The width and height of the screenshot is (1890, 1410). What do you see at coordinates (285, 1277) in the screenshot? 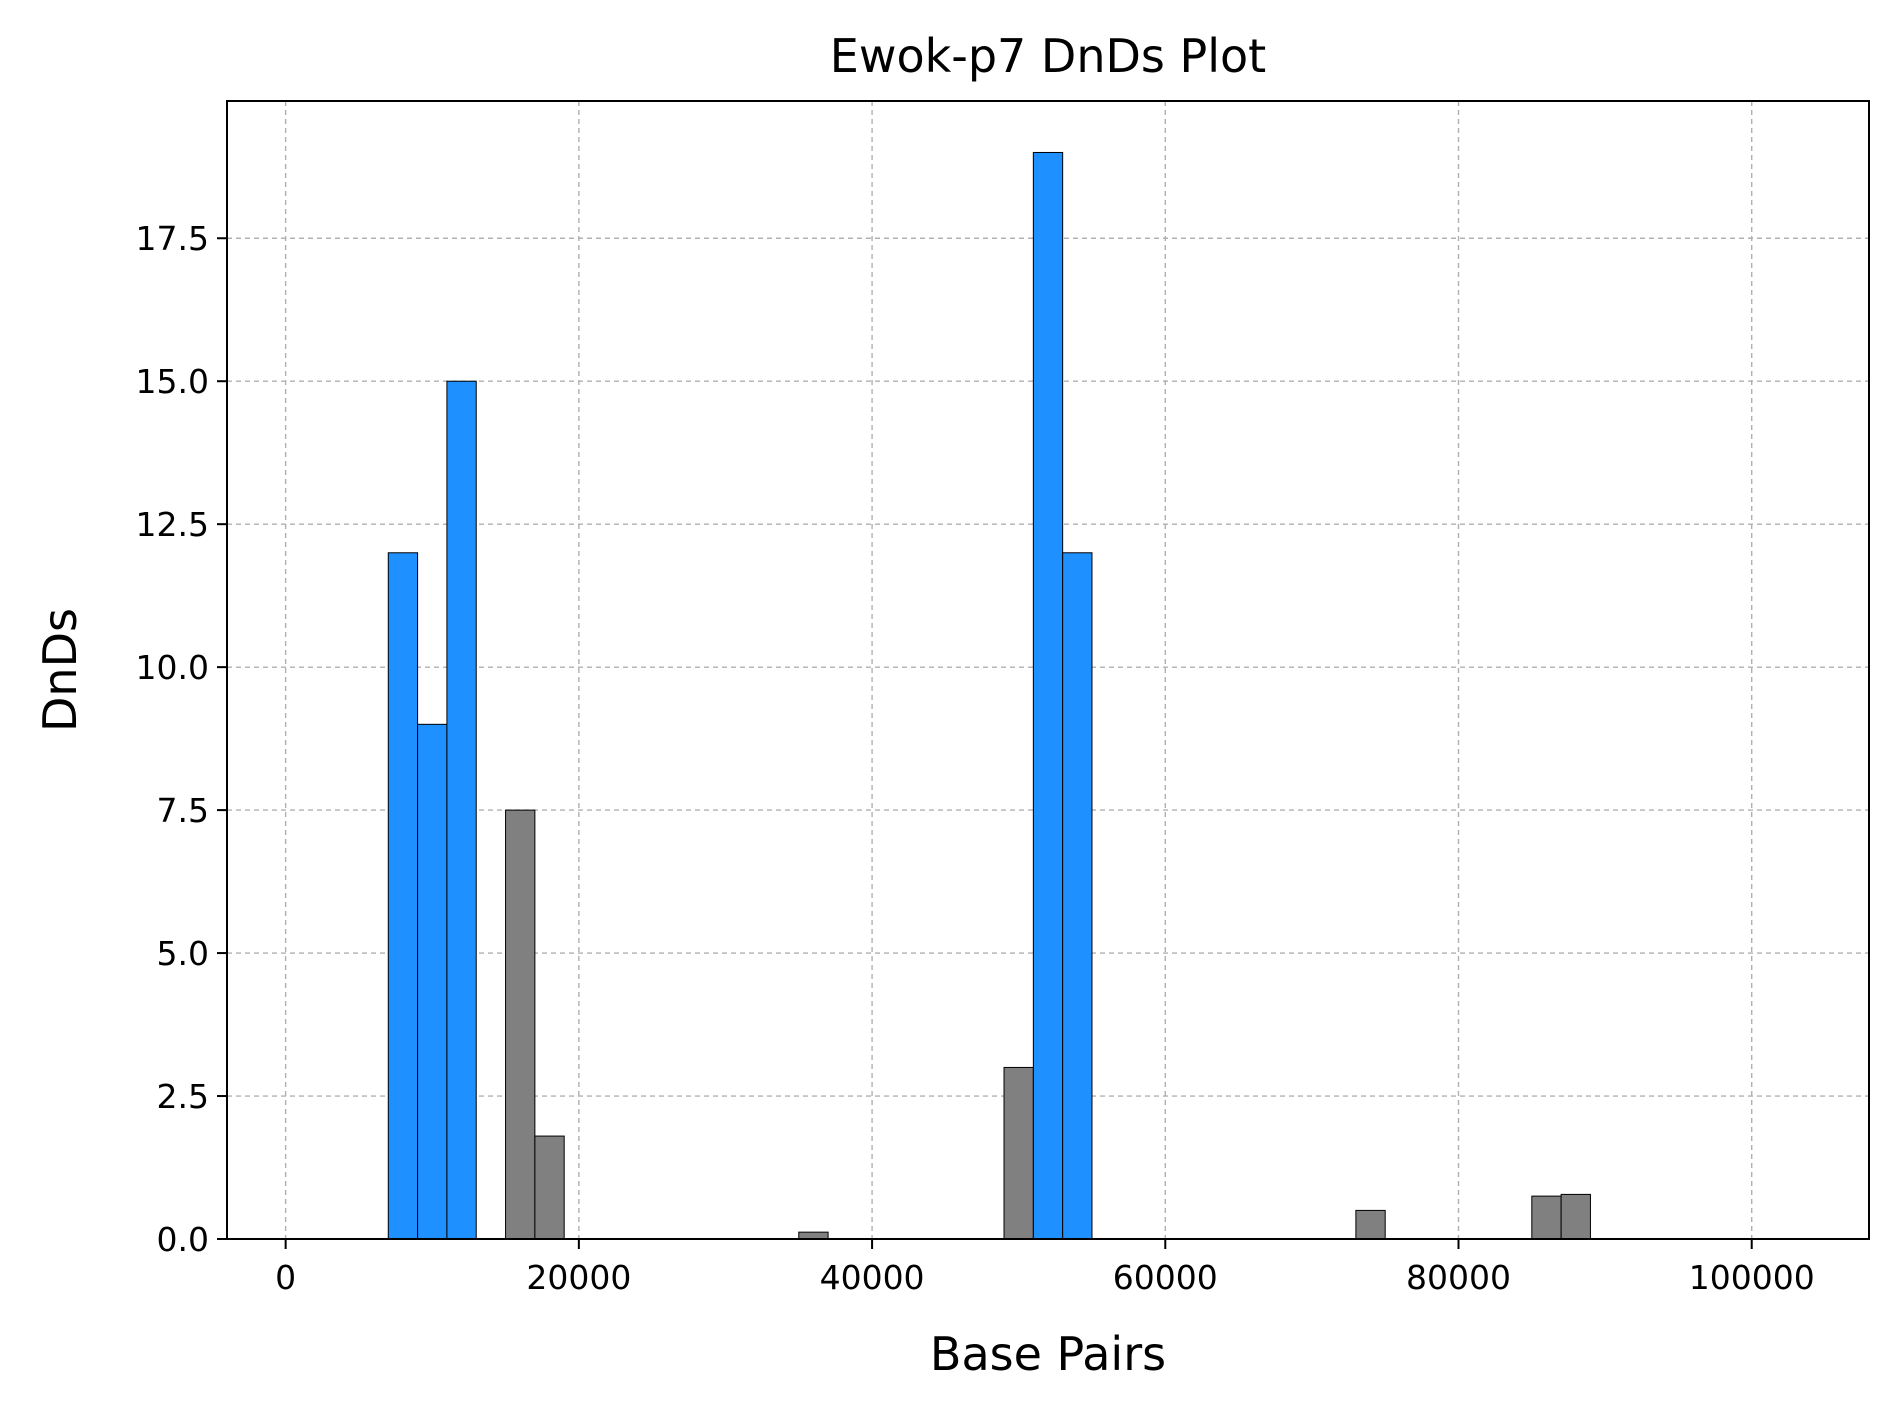
I see `x-tick-label: 0` at bounding box center [285, 1277].